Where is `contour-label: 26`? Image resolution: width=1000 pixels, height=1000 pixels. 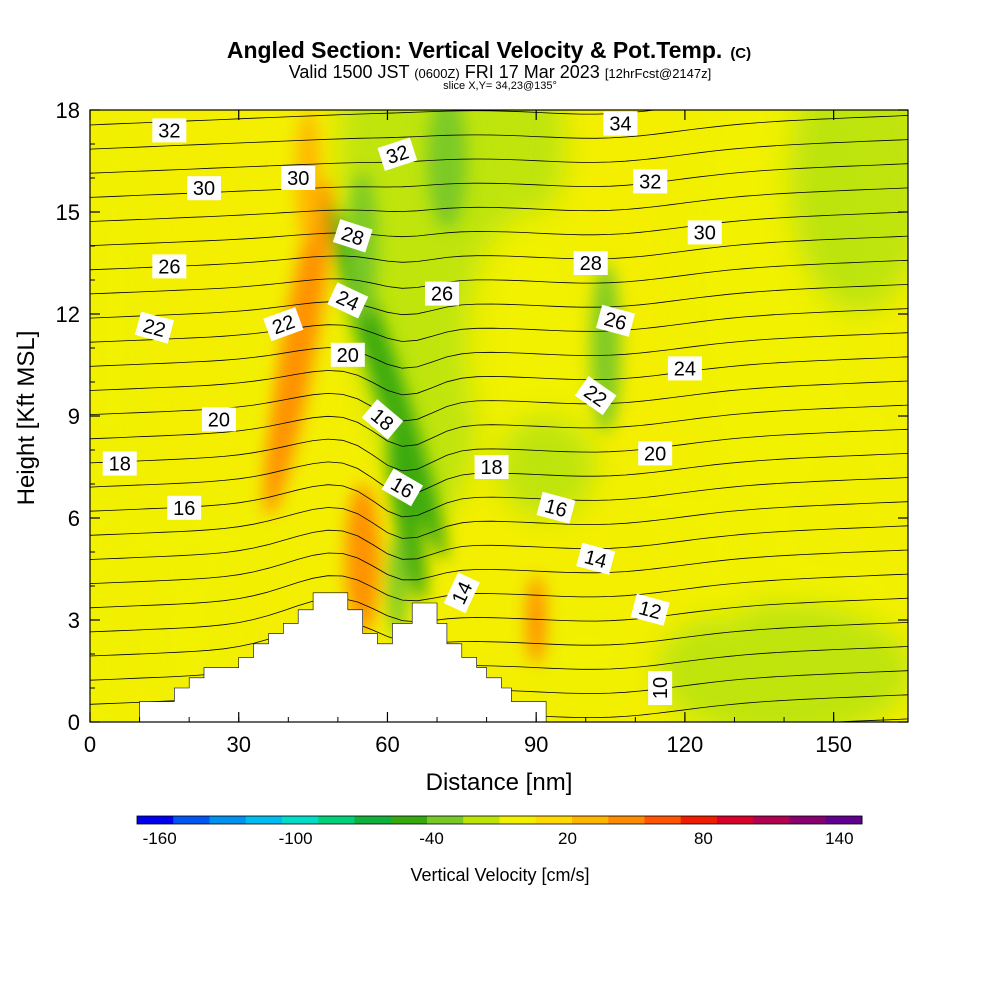
contour-label: 26 is located at coordinates (441, 293).